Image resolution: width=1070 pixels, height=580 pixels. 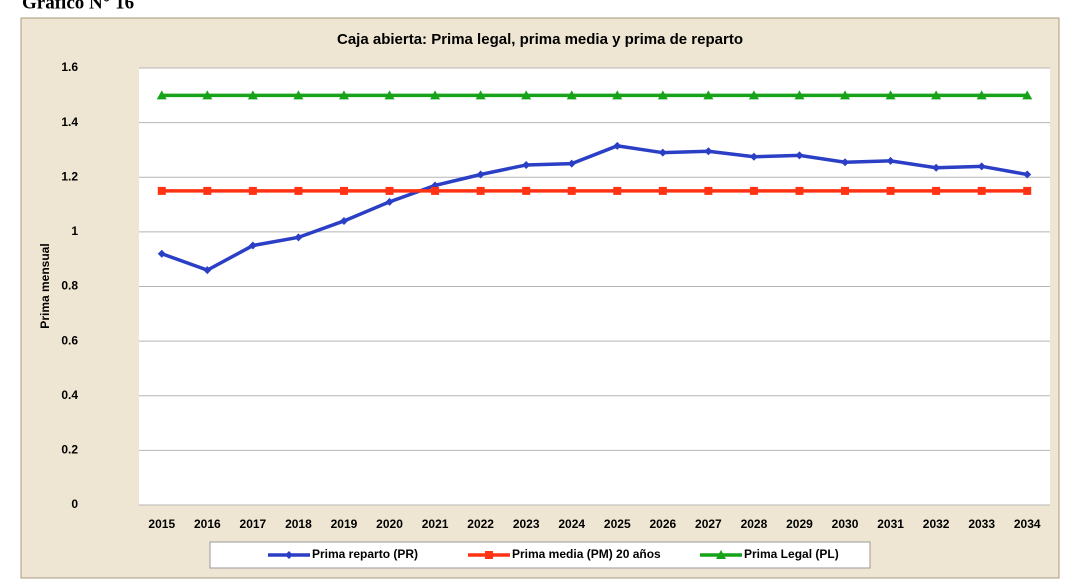 What do you see at coordinates (365, 554) in the screenshot?
I see `legend-label: Prima reparto (PR)` at bounding box center [365, 554].